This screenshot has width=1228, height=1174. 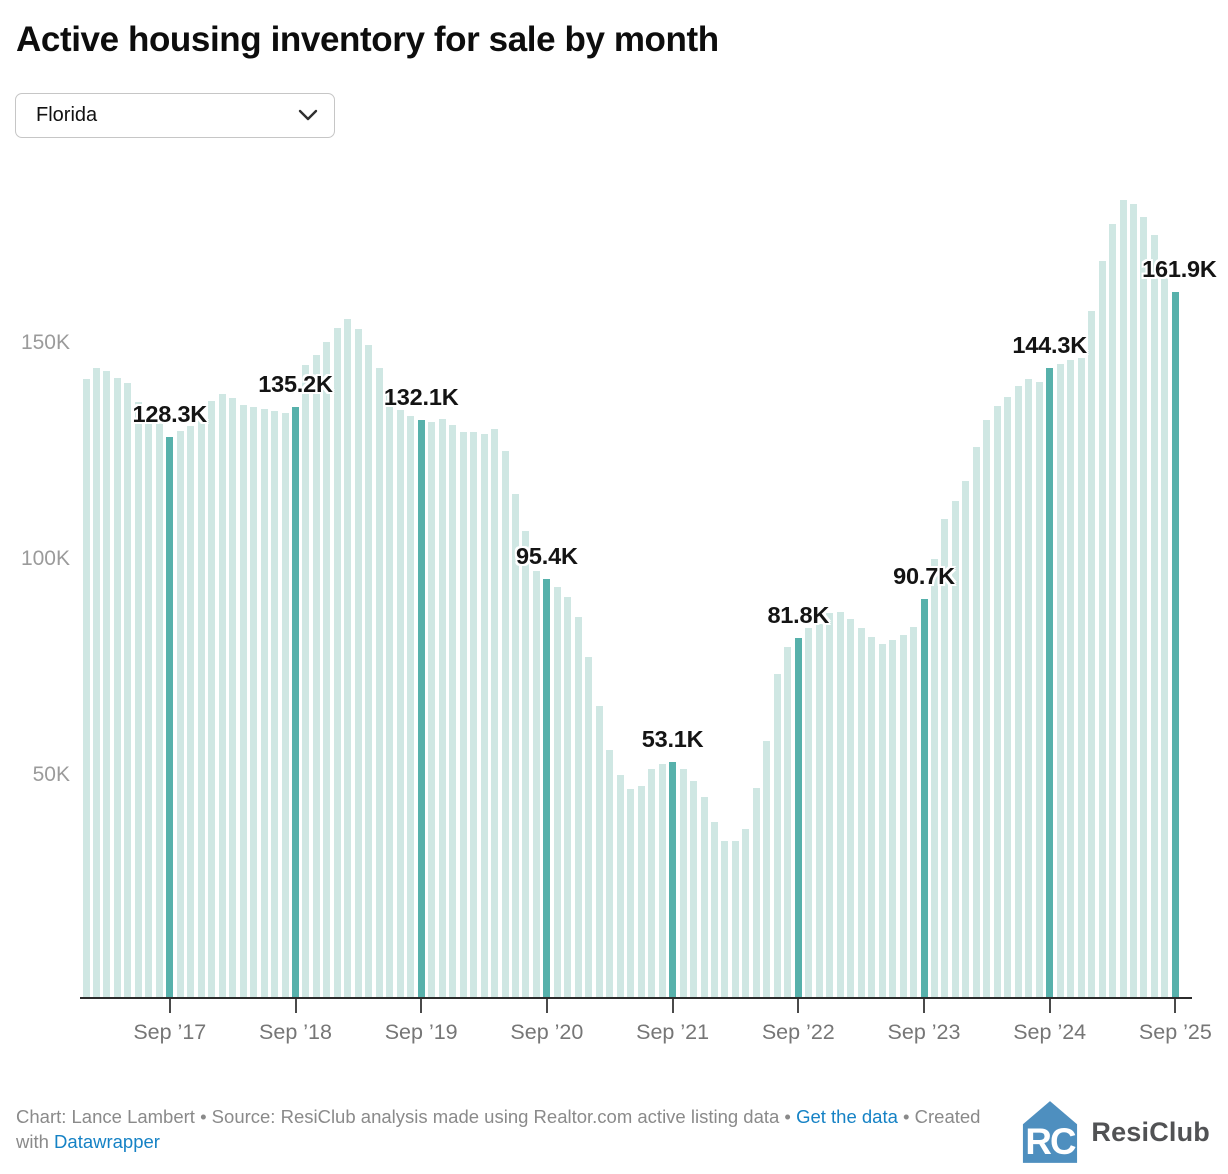 What do you see at coordinates (67, 115) in the screenshot?
I see `region-select-value: Florida` at bounding box center [67, 115].